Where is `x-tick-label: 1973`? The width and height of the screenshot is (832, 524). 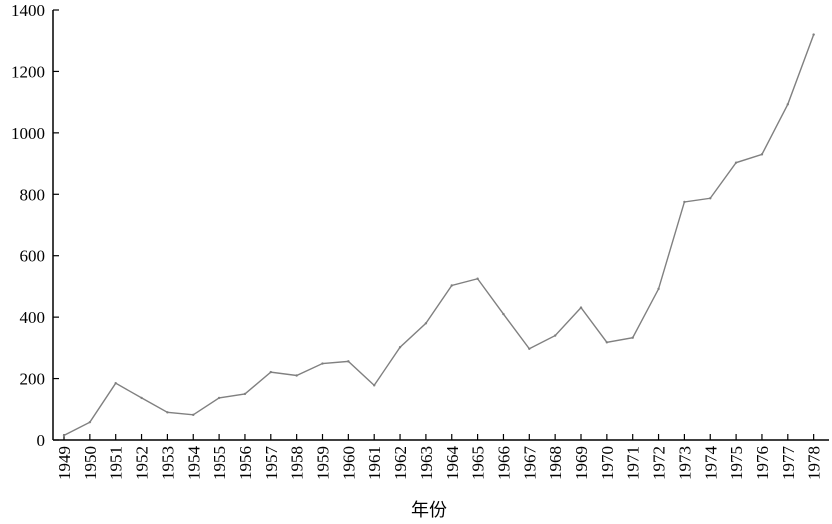
x-tick-label: 1973 is located at coordinates (684, 463).